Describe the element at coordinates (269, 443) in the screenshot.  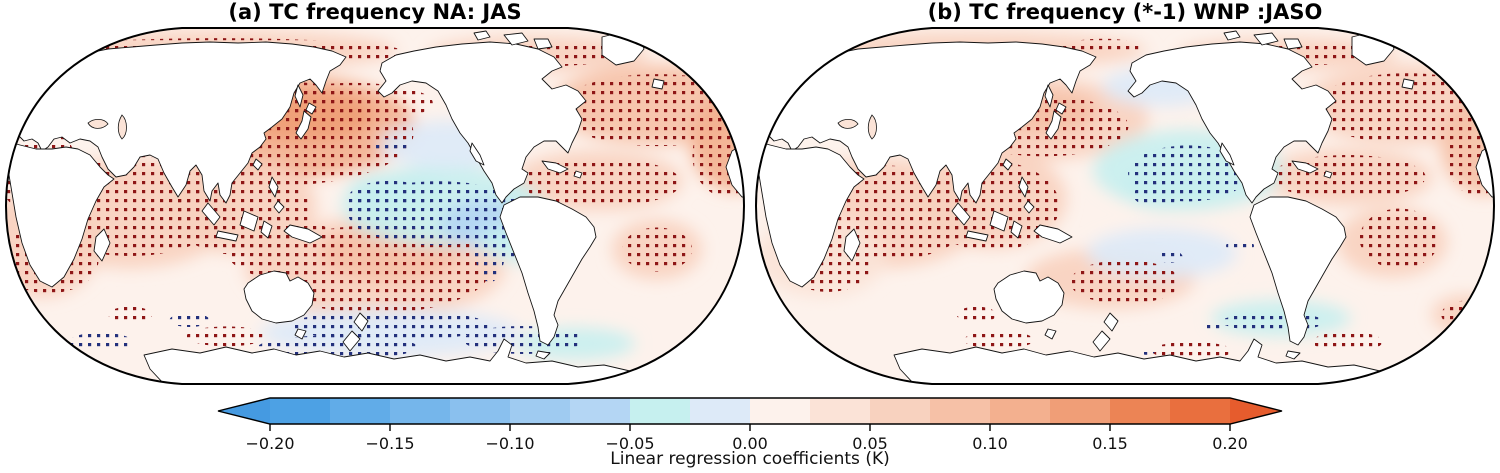
I see `colorbar-tick-label: −0.20` at that location.